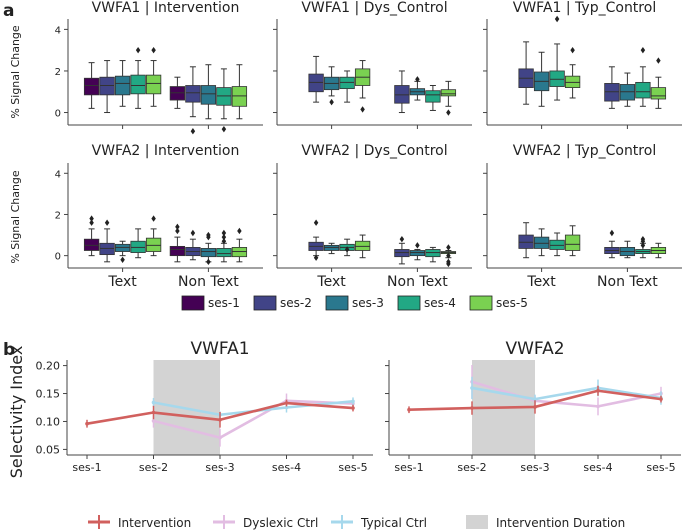  I want to click on ylabel-a-bottom: % Signal Change, so click(15, 217).